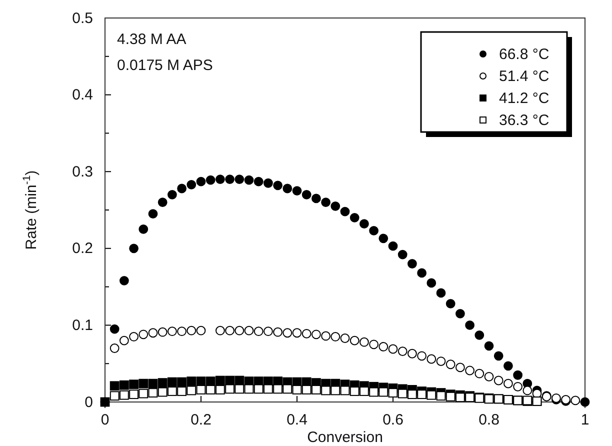 This screenshot has width=612, height=446. What do you see at coordinates (82, 325) in the screenshot?
I see `y-tick-label: 0.1` at bounding box center [82, 325].